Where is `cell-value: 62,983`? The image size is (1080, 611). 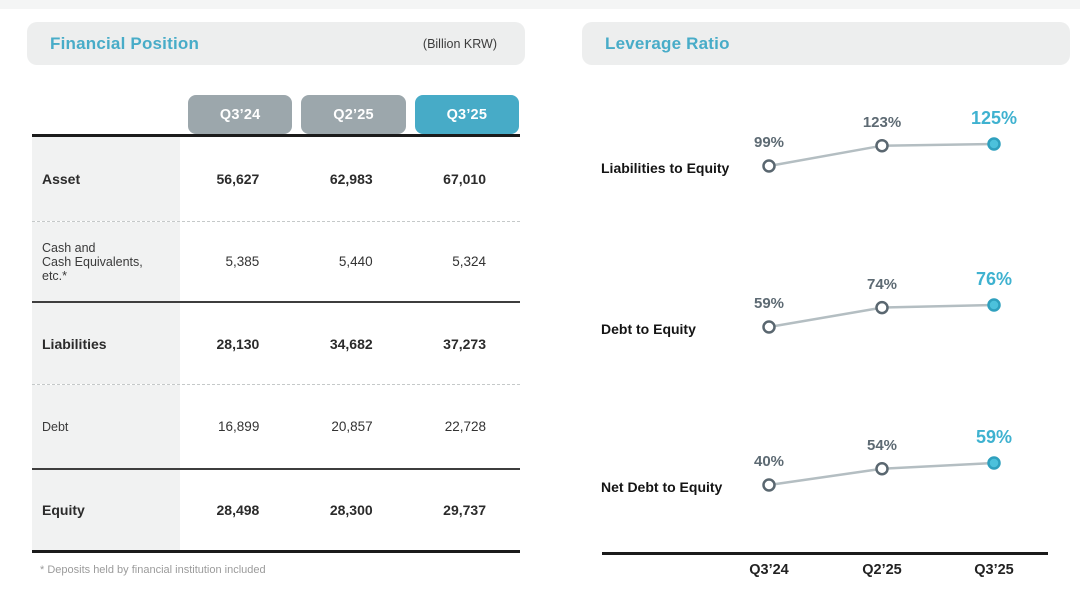 cell-value: 62,983 is located at coordinates (351, 179).